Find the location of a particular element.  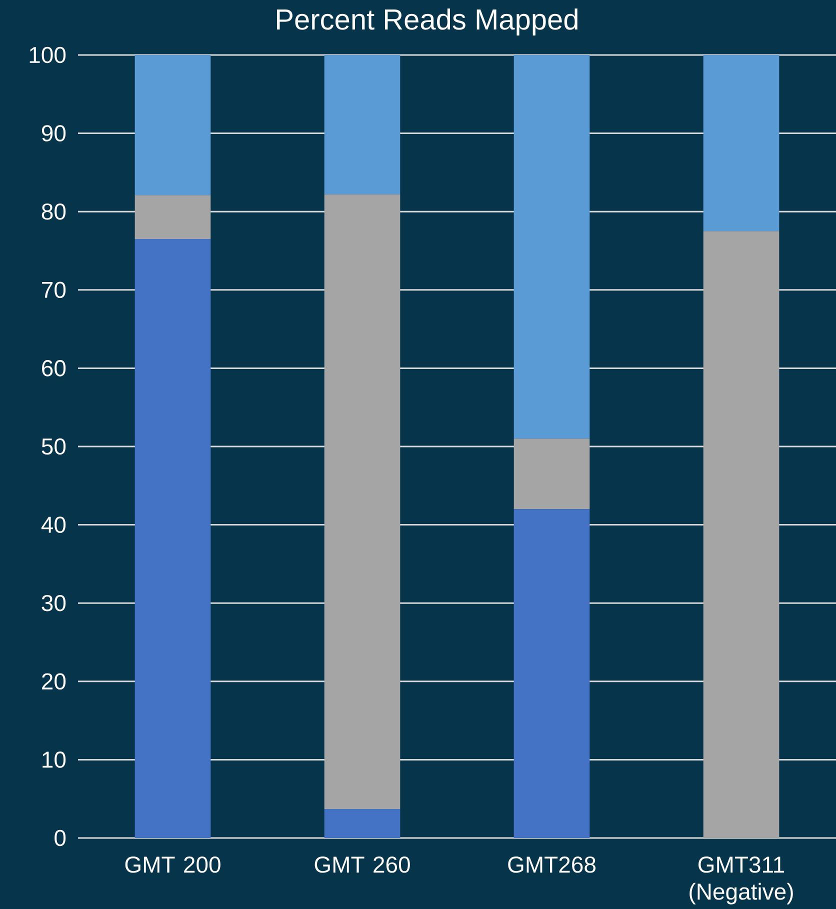

x-tick-label: GMT 200 is located at coordinates (172, 864).